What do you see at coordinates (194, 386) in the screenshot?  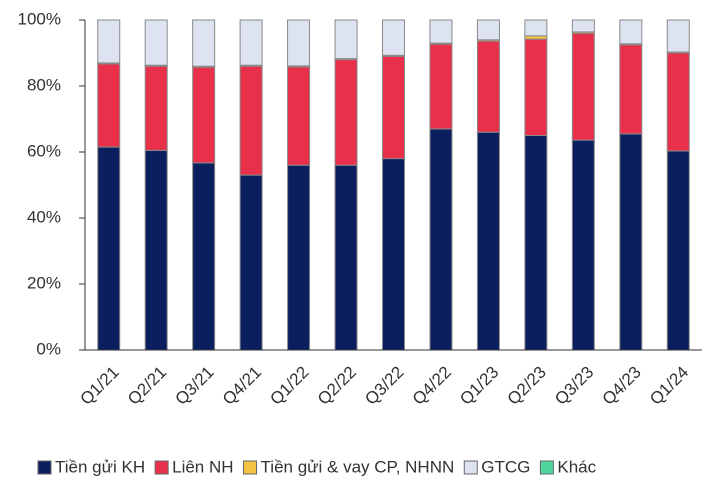 I see `x-tick-label: Q3/21` at bounding box center [194, 386].